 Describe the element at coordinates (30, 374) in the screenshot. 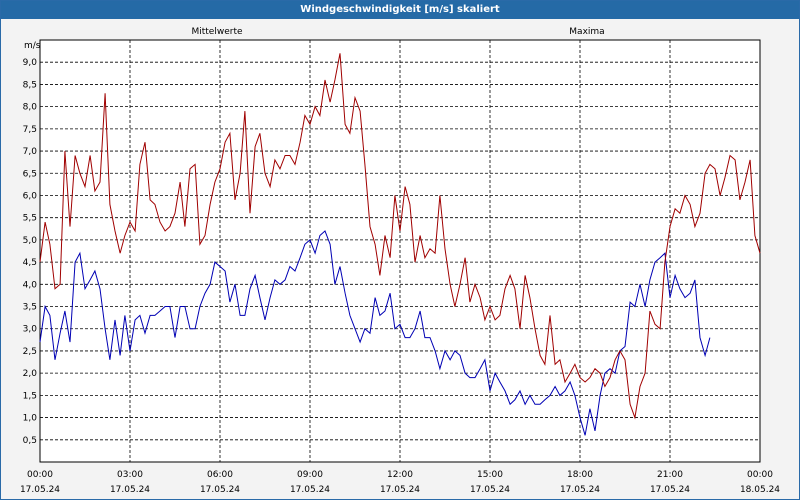

I see `y-tick-label: 2,0` at that location.